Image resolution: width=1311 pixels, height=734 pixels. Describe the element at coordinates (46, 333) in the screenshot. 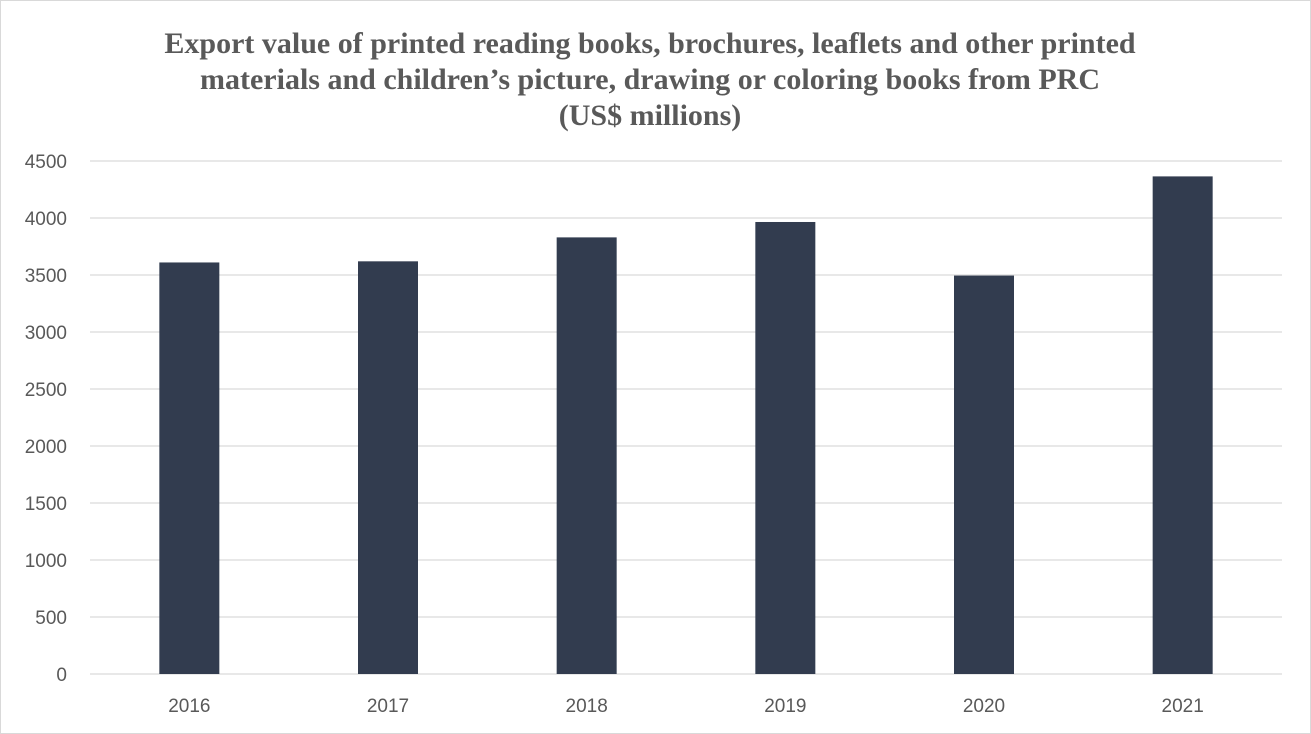

I see `y-tick-label: 3000` at that location.